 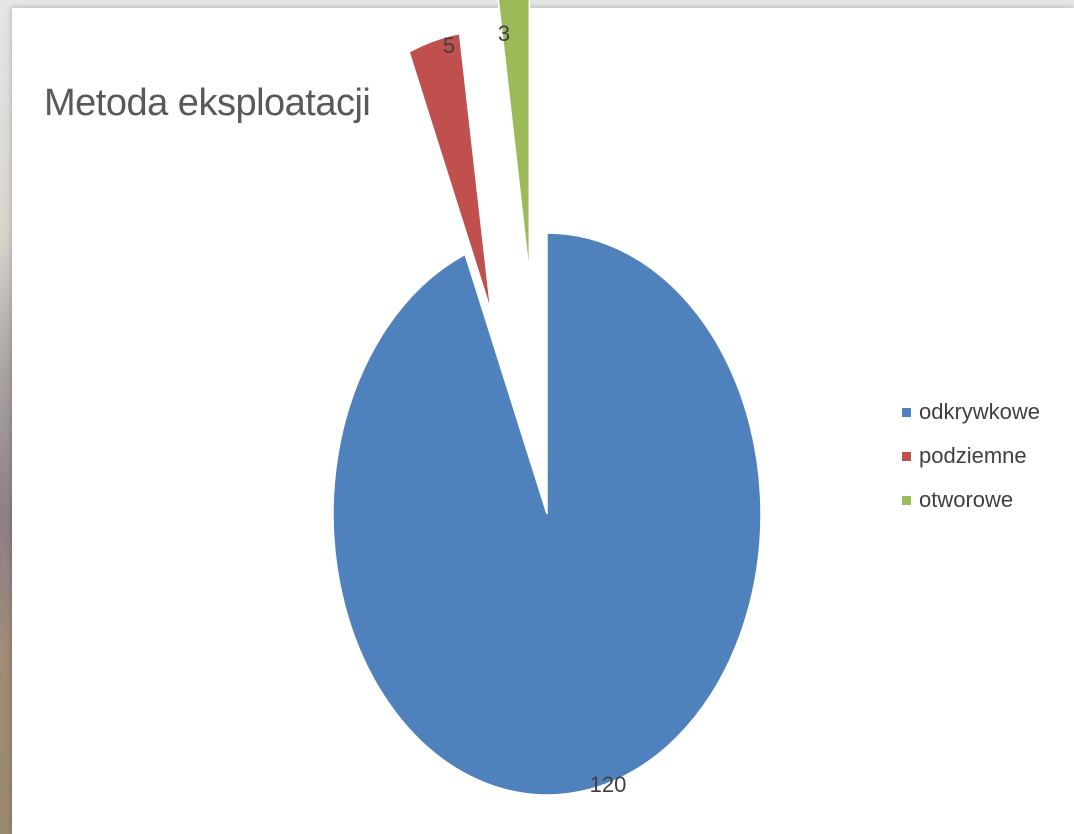 I want to click on legend-item-podziemne: podziemne, so click(x=971, y=456).